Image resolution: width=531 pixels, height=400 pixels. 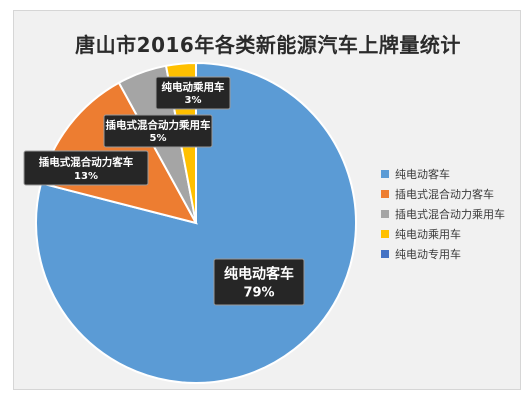 What do you see at coordinates (193, 100) in the screenshot?
I see `callout-value-3: 3%` at bounding box center [193, 100].